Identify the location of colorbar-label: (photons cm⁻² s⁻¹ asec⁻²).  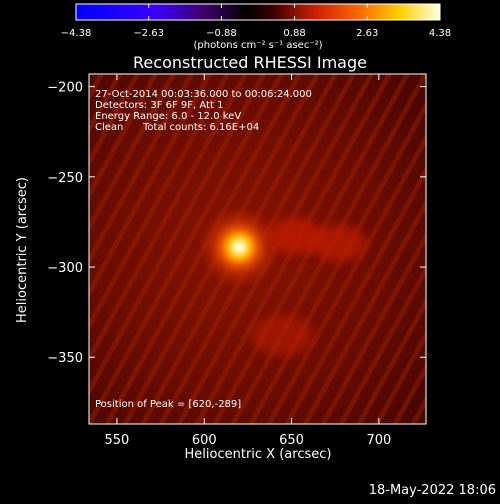
(257, 45).